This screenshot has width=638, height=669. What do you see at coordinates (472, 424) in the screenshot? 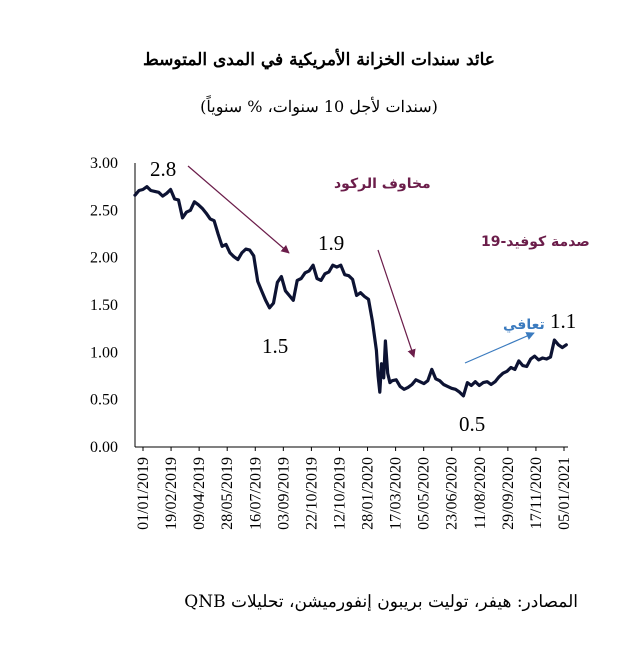
I see `data-label-2020-low: 0.5` at bounding box center [472, 424].